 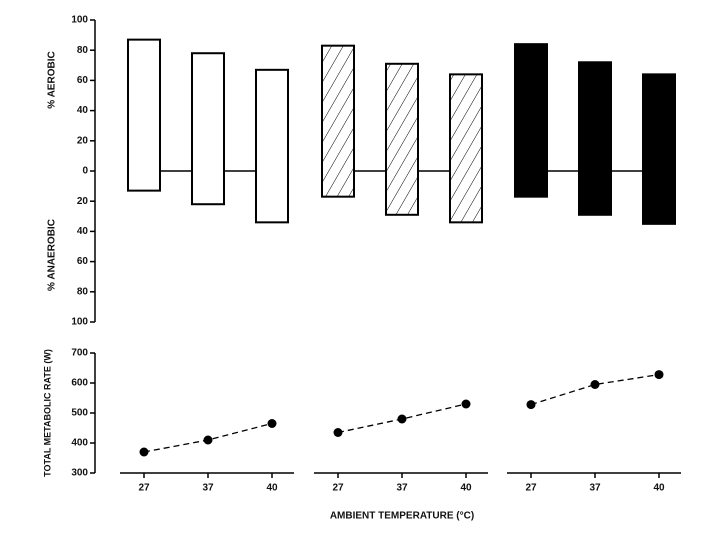 What do you see at coordinates (52, 255) in the screenshot?
I see `y-axis-title: % ANAEROBIC` at bounding box center [52, 255].